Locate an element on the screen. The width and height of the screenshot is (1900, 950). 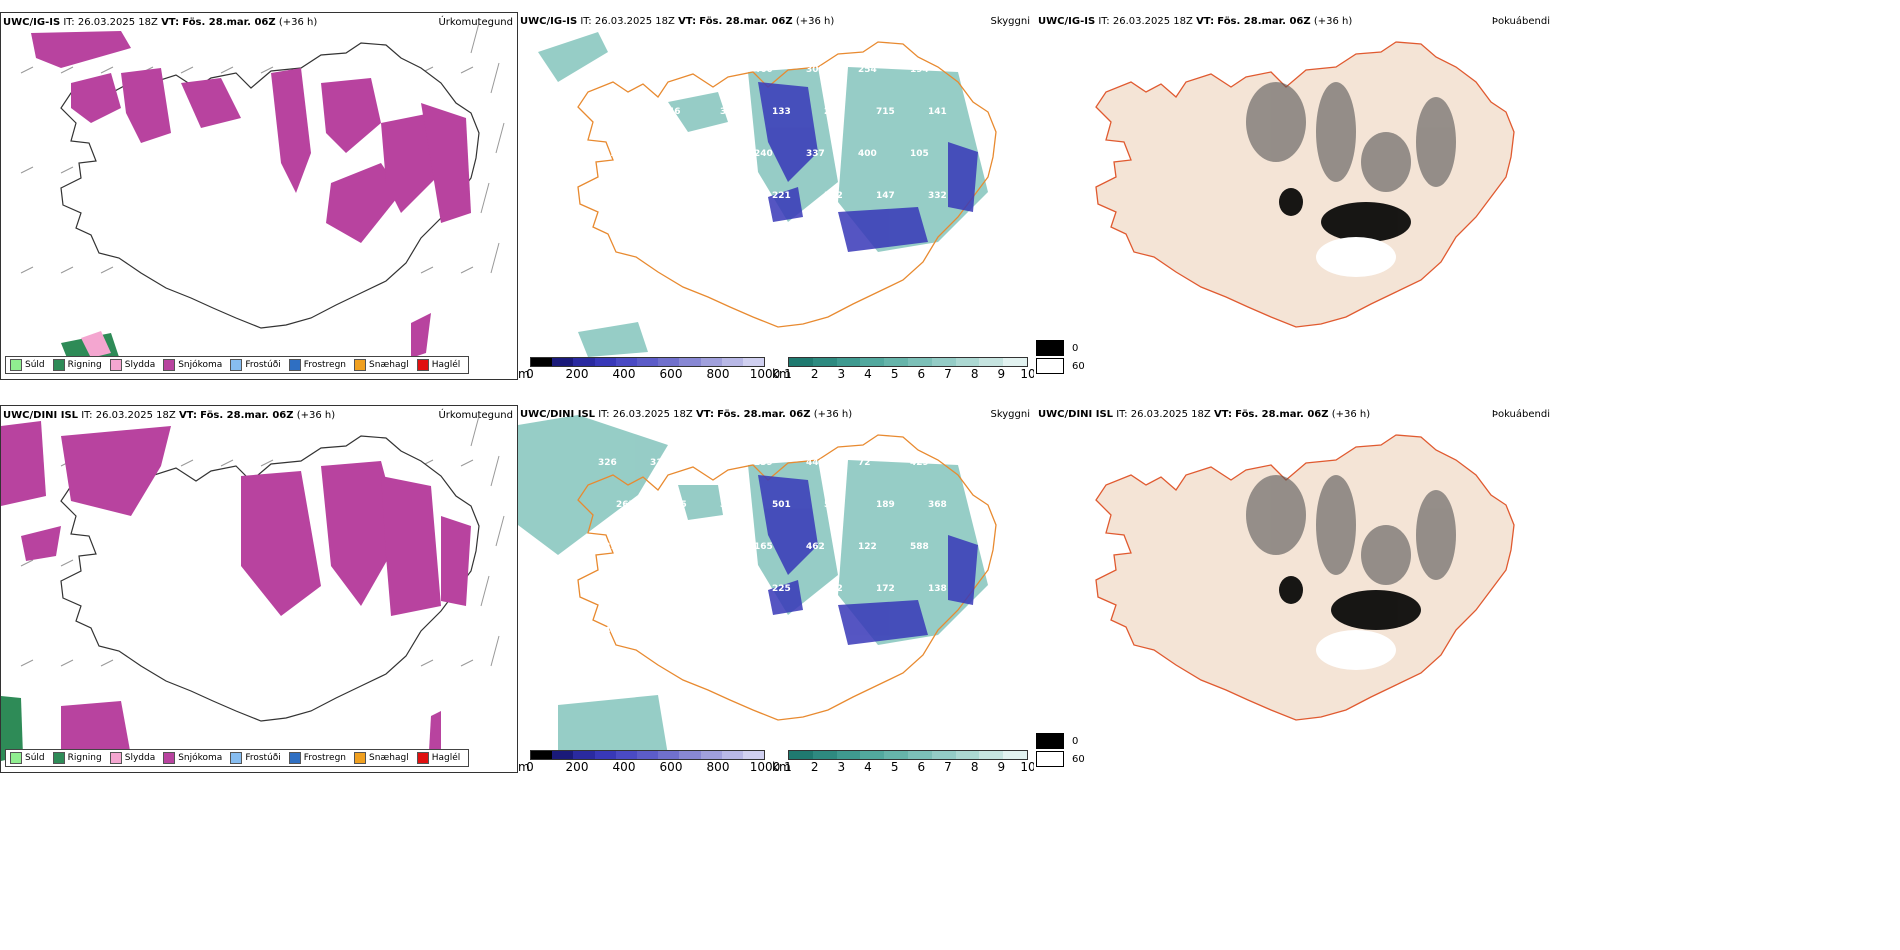
ceiling-ticks: 0 200 400 600 800 1000 is located at coordinates (653, 765).